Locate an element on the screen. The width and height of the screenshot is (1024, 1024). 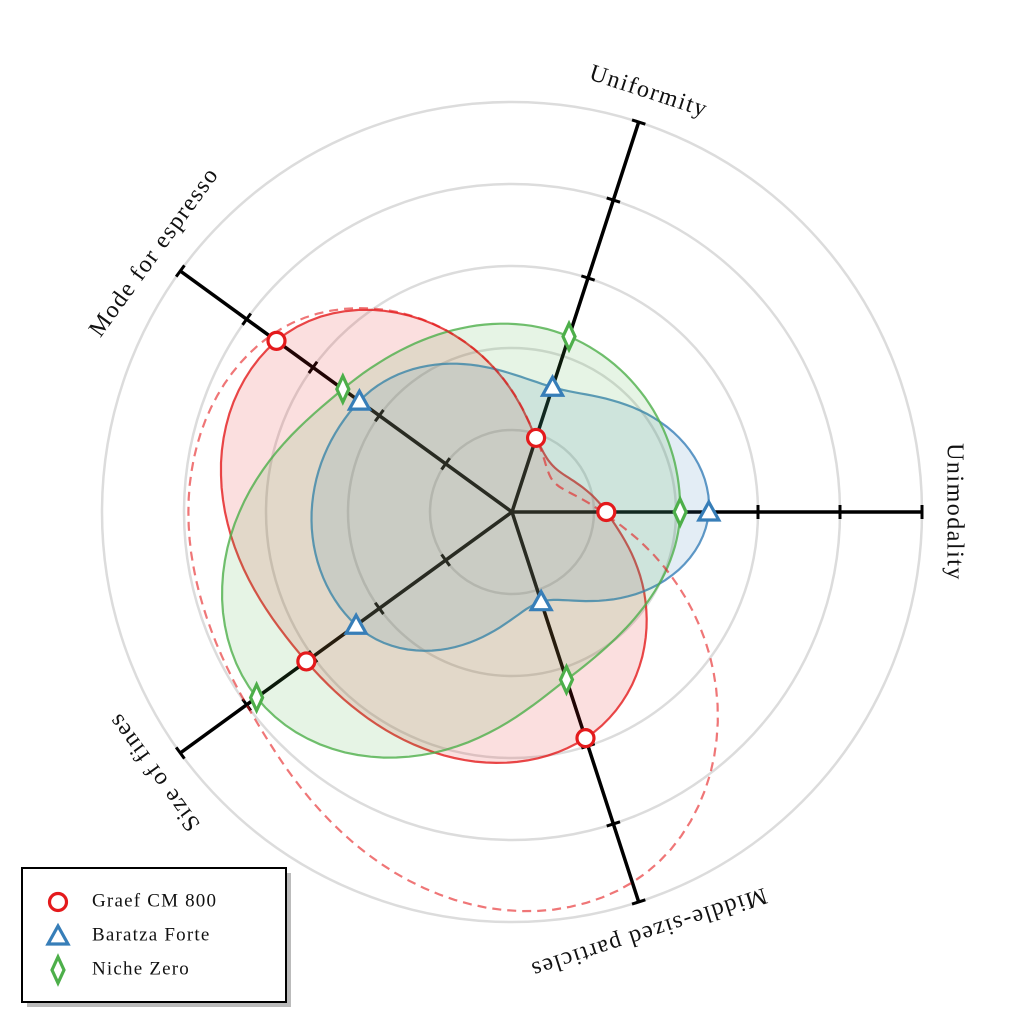
legend: Graef CM 800 Baratza Forte Niche Zero is located at coordinates (156, 937).